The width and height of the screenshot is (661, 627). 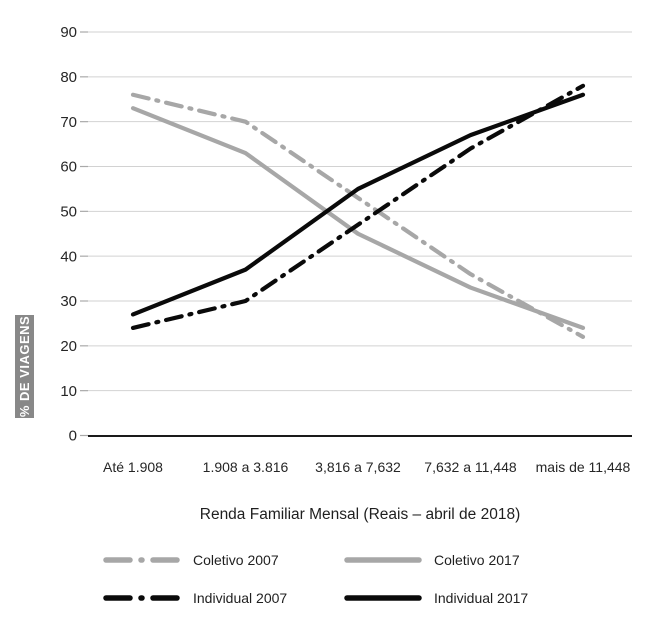 I want to click on x-tick-label: Até 1.908, so click(x=133, y=467).